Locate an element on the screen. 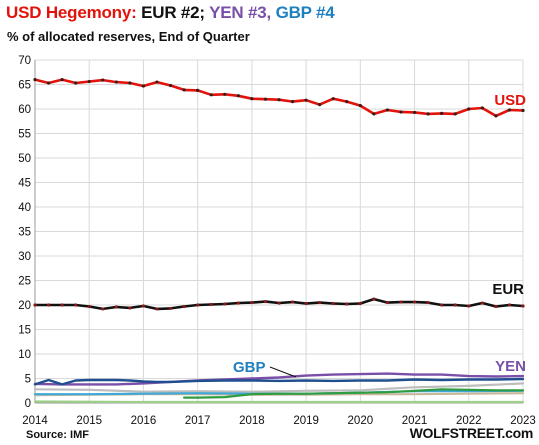  title-gbp: GBP #4 is located at coordinates (305, 12).